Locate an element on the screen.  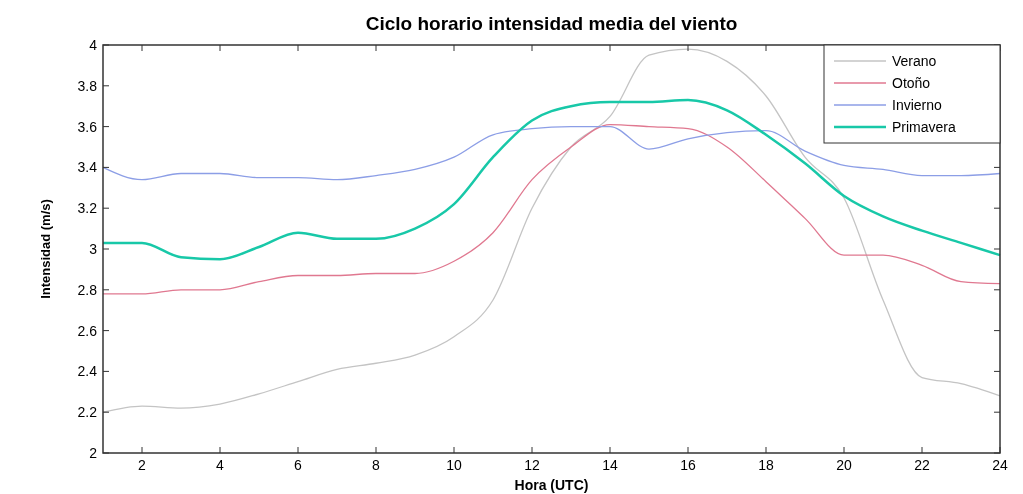
y-tick-label: 2.6 is located at coordinates (87, 330).